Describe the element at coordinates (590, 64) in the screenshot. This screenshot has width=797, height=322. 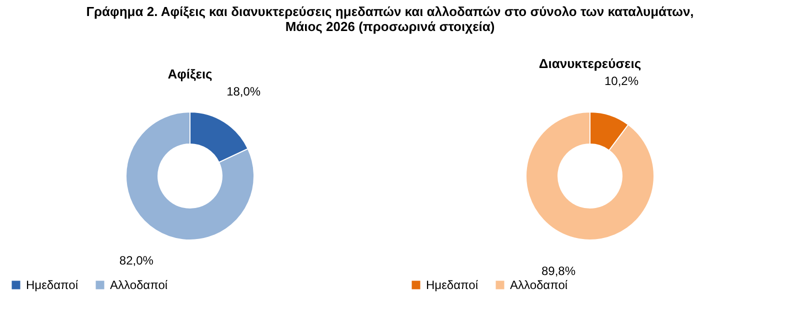
I see `chart-title: Διανυκτερεύσεις` at that location.